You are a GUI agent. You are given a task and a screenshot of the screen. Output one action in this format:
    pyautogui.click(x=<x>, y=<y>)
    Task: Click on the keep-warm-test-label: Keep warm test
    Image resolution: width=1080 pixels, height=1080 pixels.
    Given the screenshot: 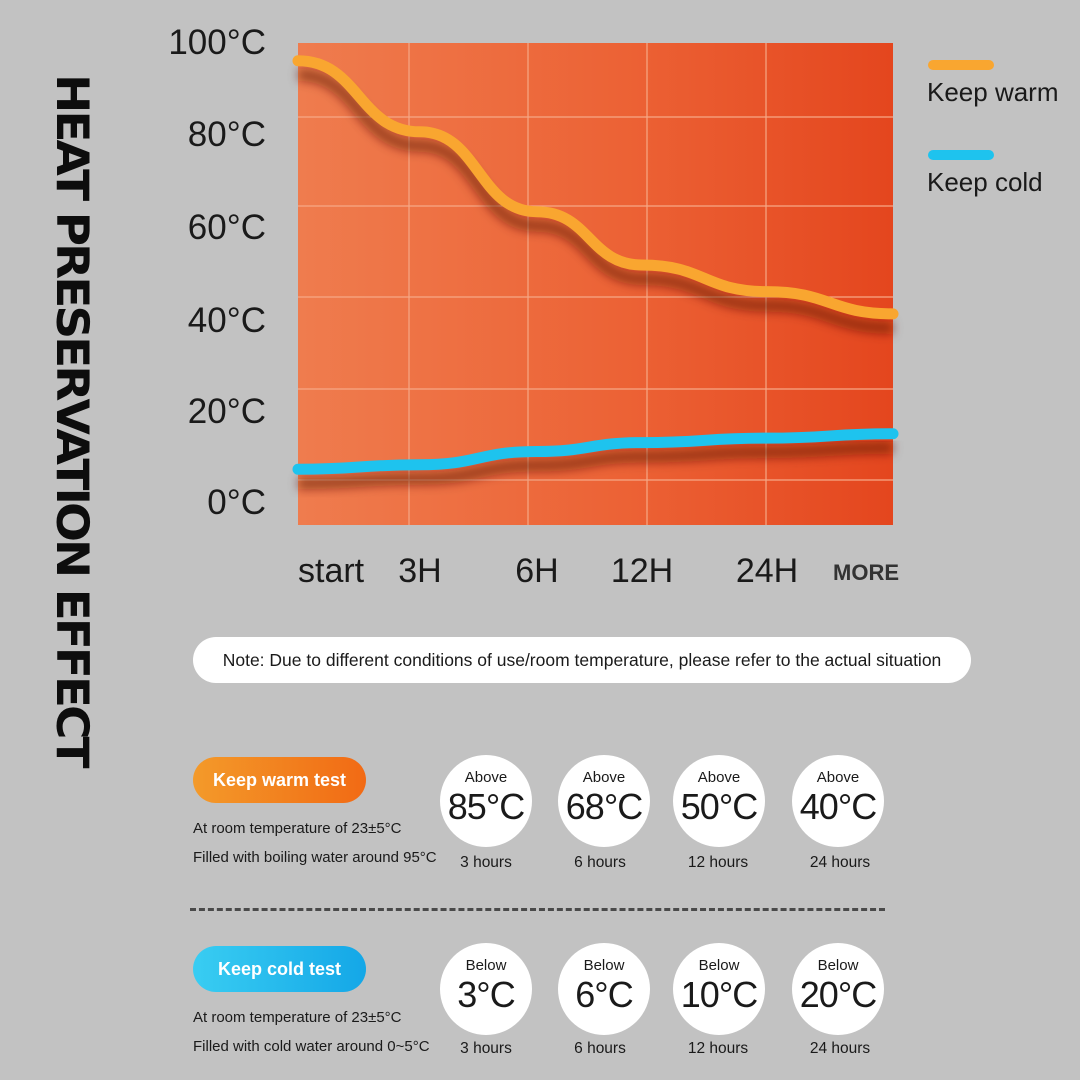 What is the action you would take?
    pyautogui.click(x=279, y=779)
    